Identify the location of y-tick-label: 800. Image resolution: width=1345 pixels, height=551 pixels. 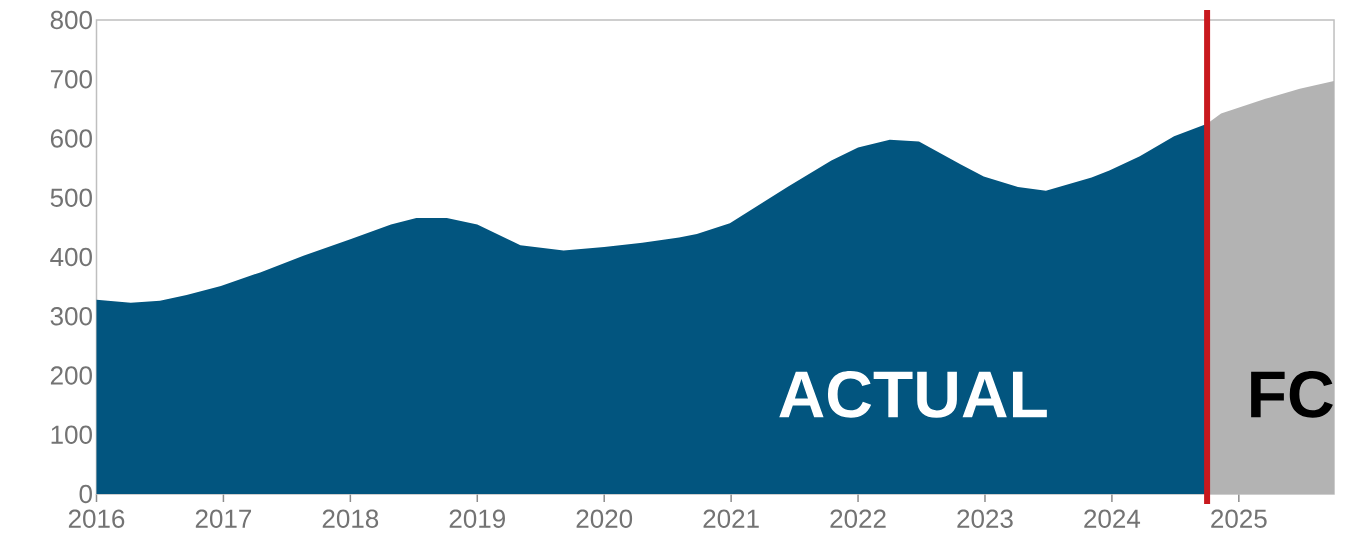
(71, 20).